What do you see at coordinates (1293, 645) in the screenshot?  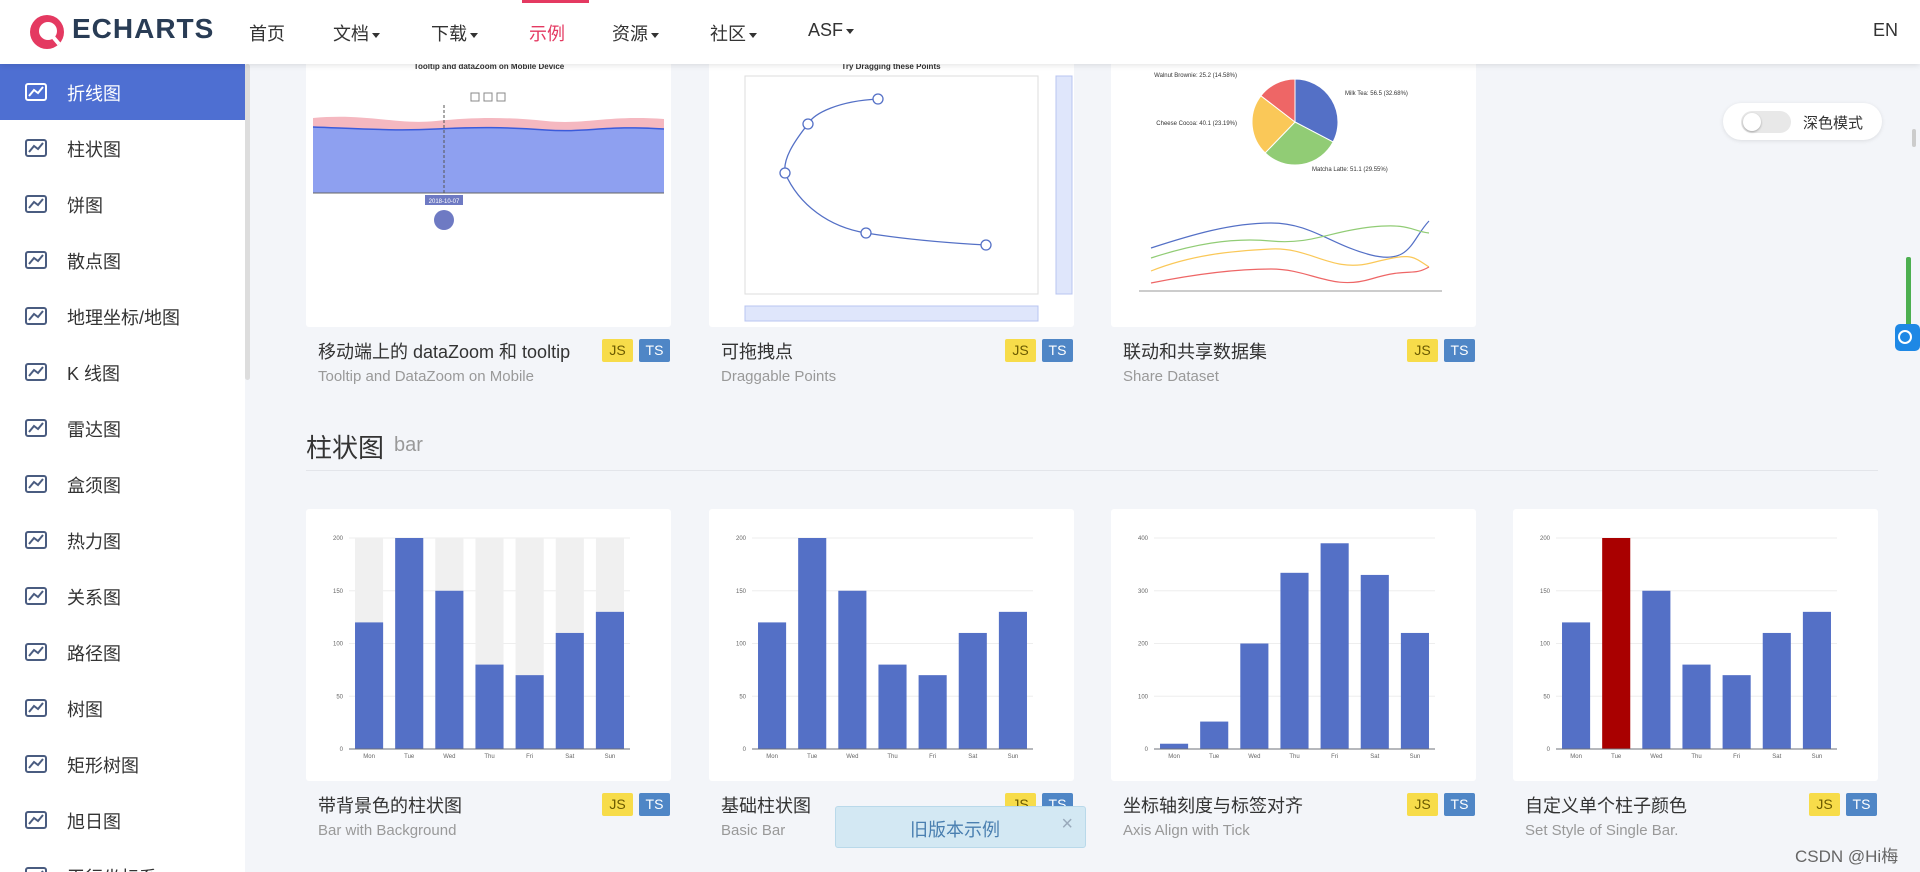 I see `example-card: 0 100 200 300 400 Mon Tue Wed Thu Fri Sat Sun` at bounding box center [1293, 645].